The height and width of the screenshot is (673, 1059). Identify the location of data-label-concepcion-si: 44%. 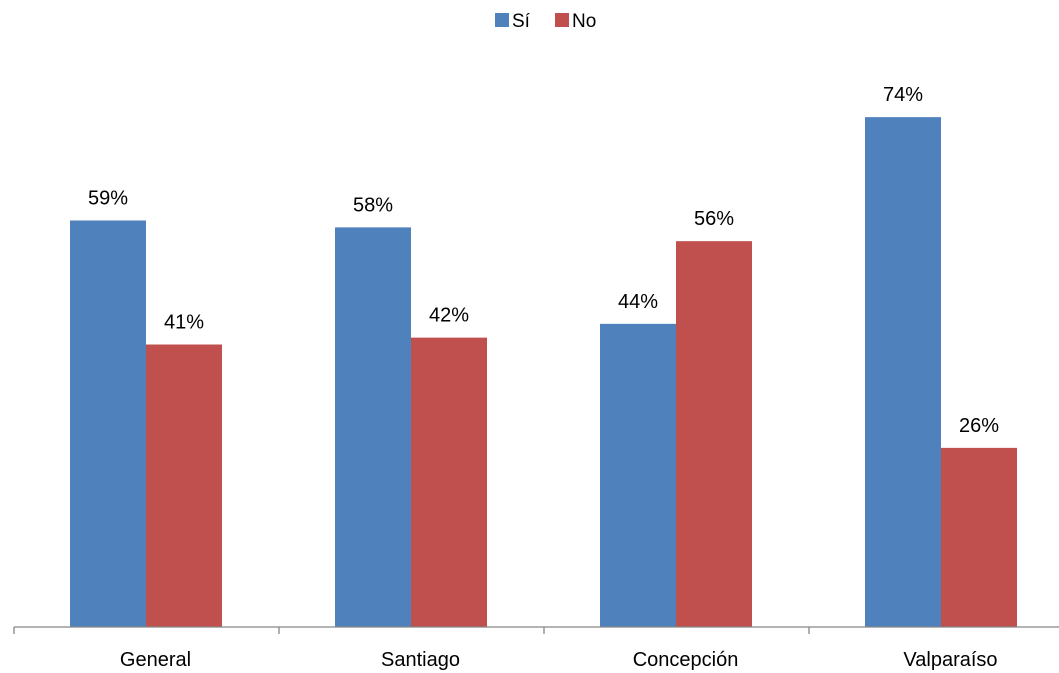
(638, 302).